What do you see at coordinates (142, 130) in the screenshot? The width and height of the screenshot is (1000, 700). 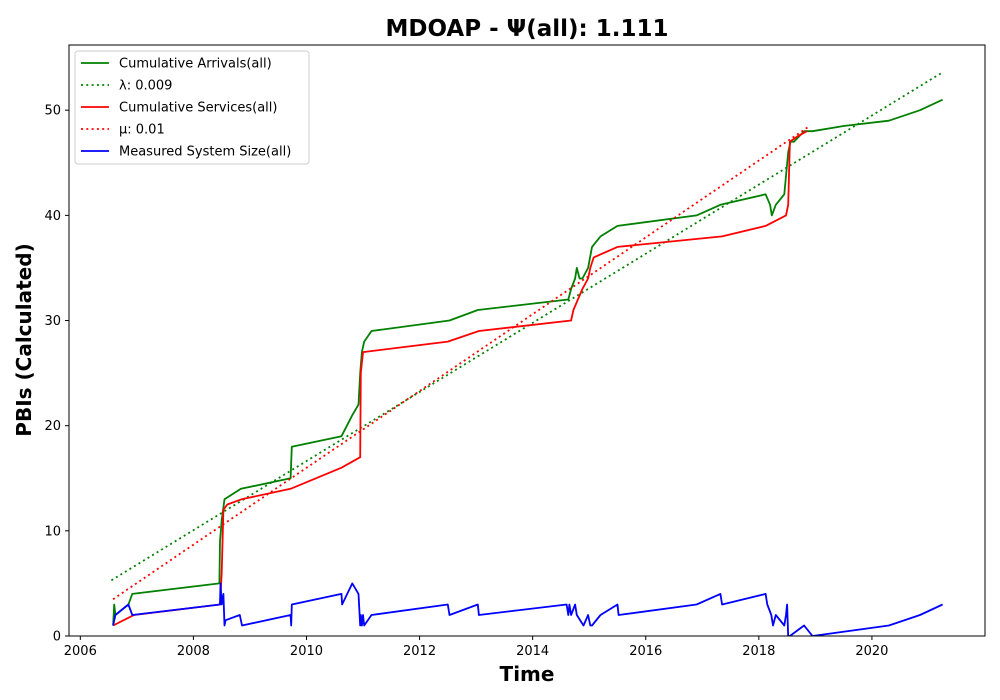 I see `legend-label: μ: 0.01` at bounding box center [142, 130].